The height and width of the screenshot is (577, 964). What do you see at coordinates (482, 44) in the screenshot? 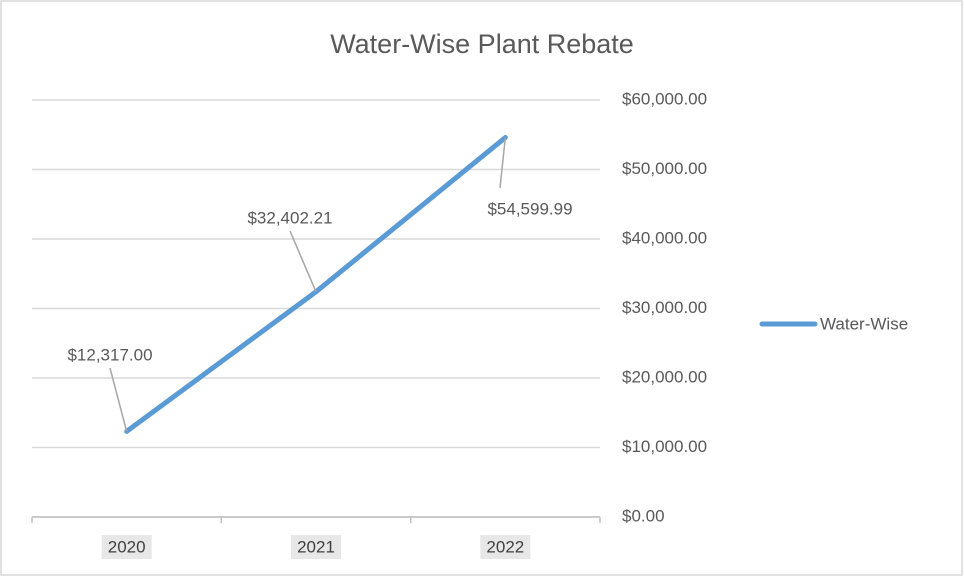
I see `chart-title: Water-Wise Plant Rebate` at bounding box center [482, 44].